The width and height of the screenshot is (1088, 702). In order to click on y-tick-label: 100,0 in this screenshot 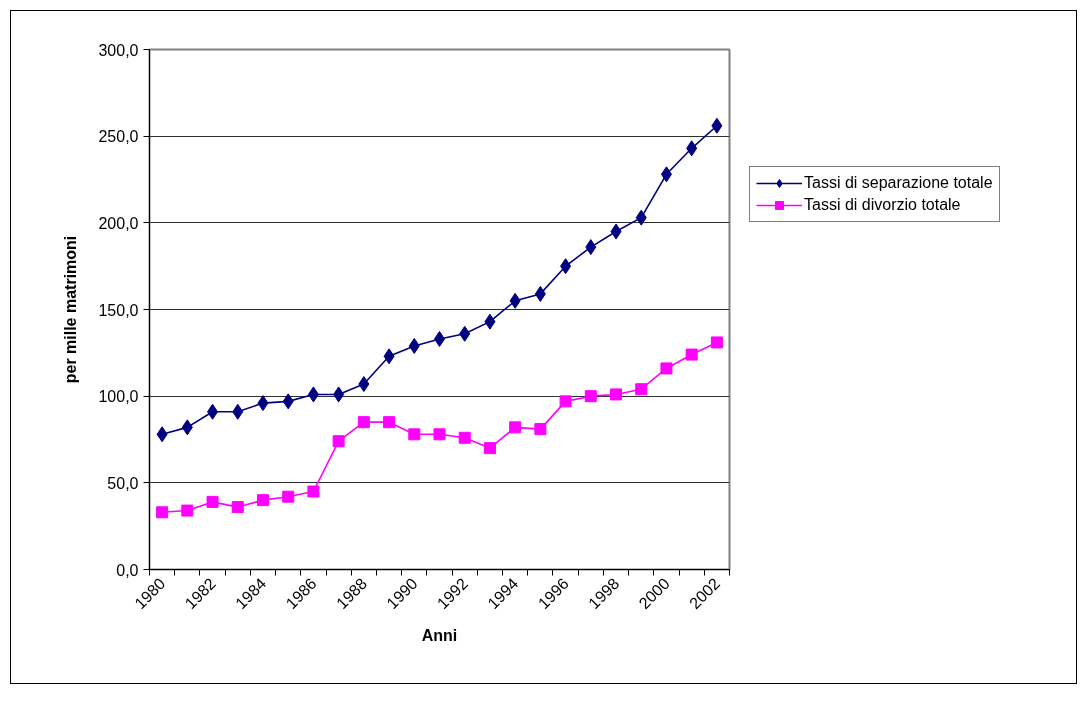, I will do `click(118, 397)`.